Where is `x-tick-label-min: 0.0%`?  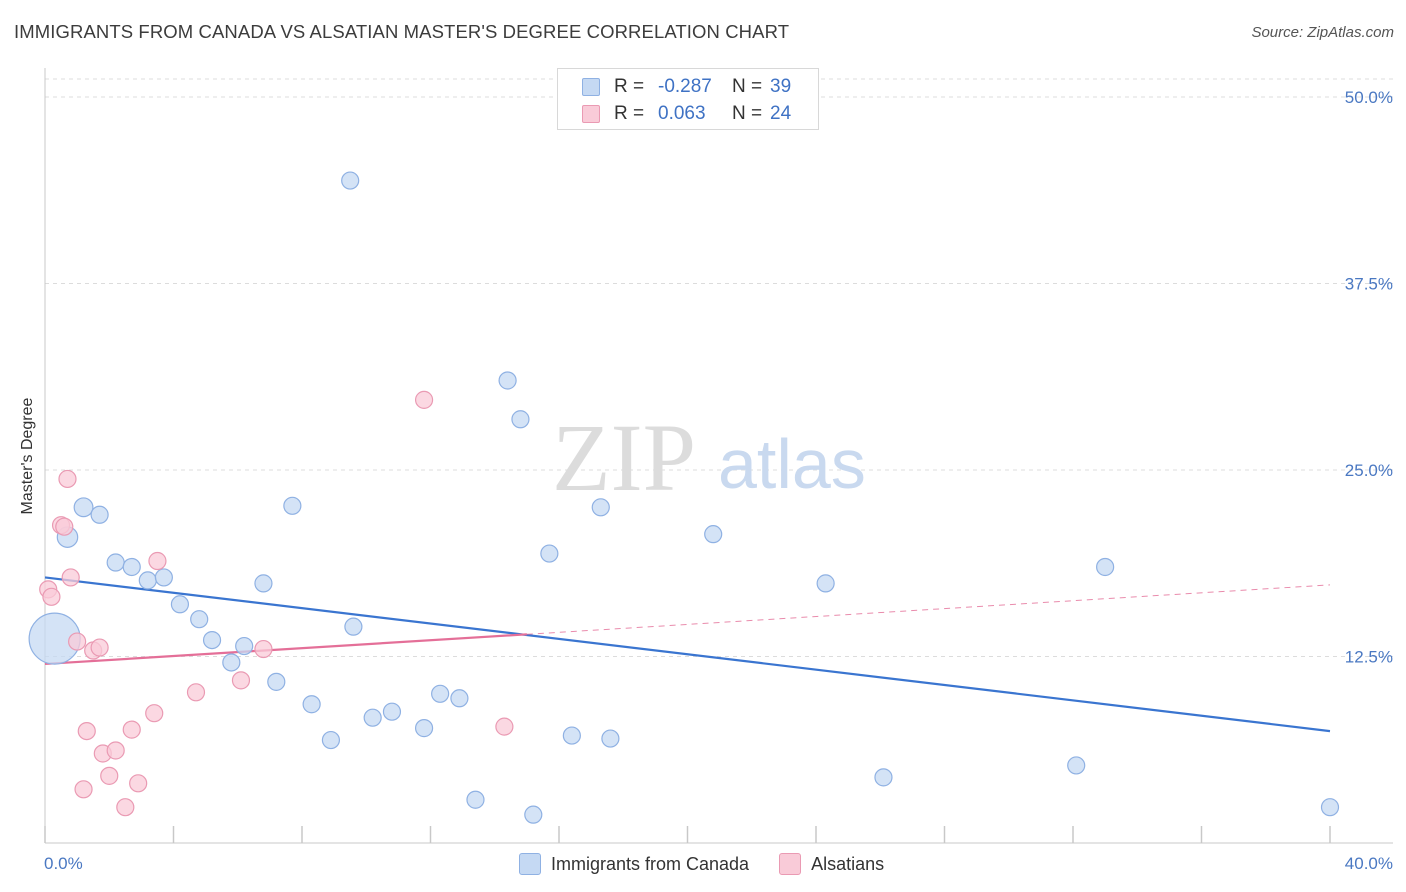 x-tick-label-min: 0.0% is located at coordinates (63, 863).